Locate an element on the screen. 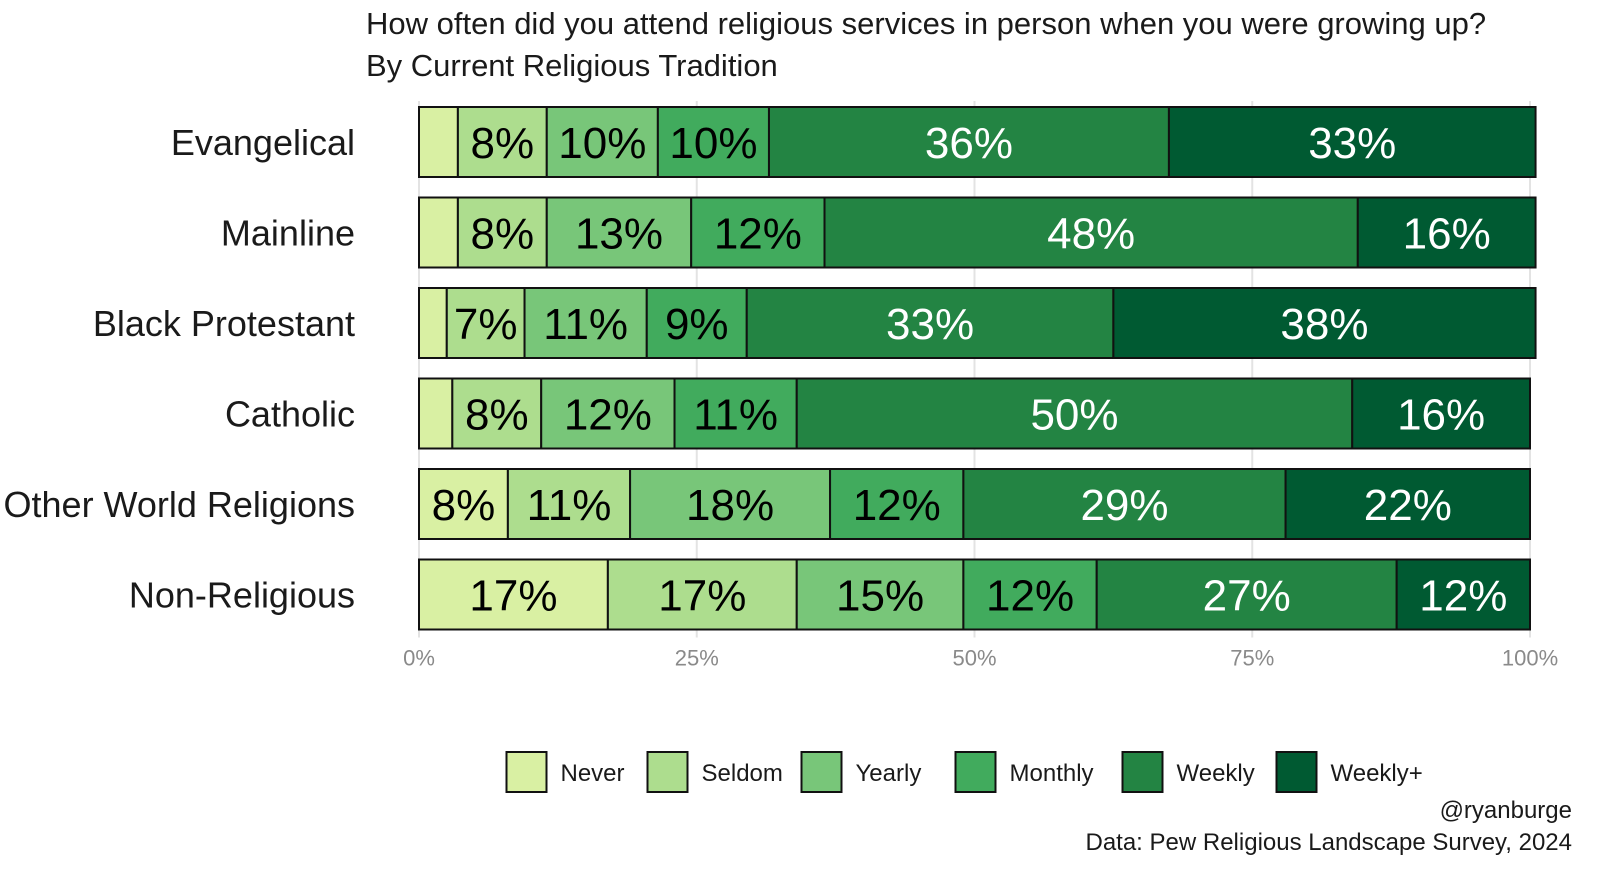 The width and height of the screenshot is (1600, 889). data-label: 29% is located at coordinates (1124, 505).